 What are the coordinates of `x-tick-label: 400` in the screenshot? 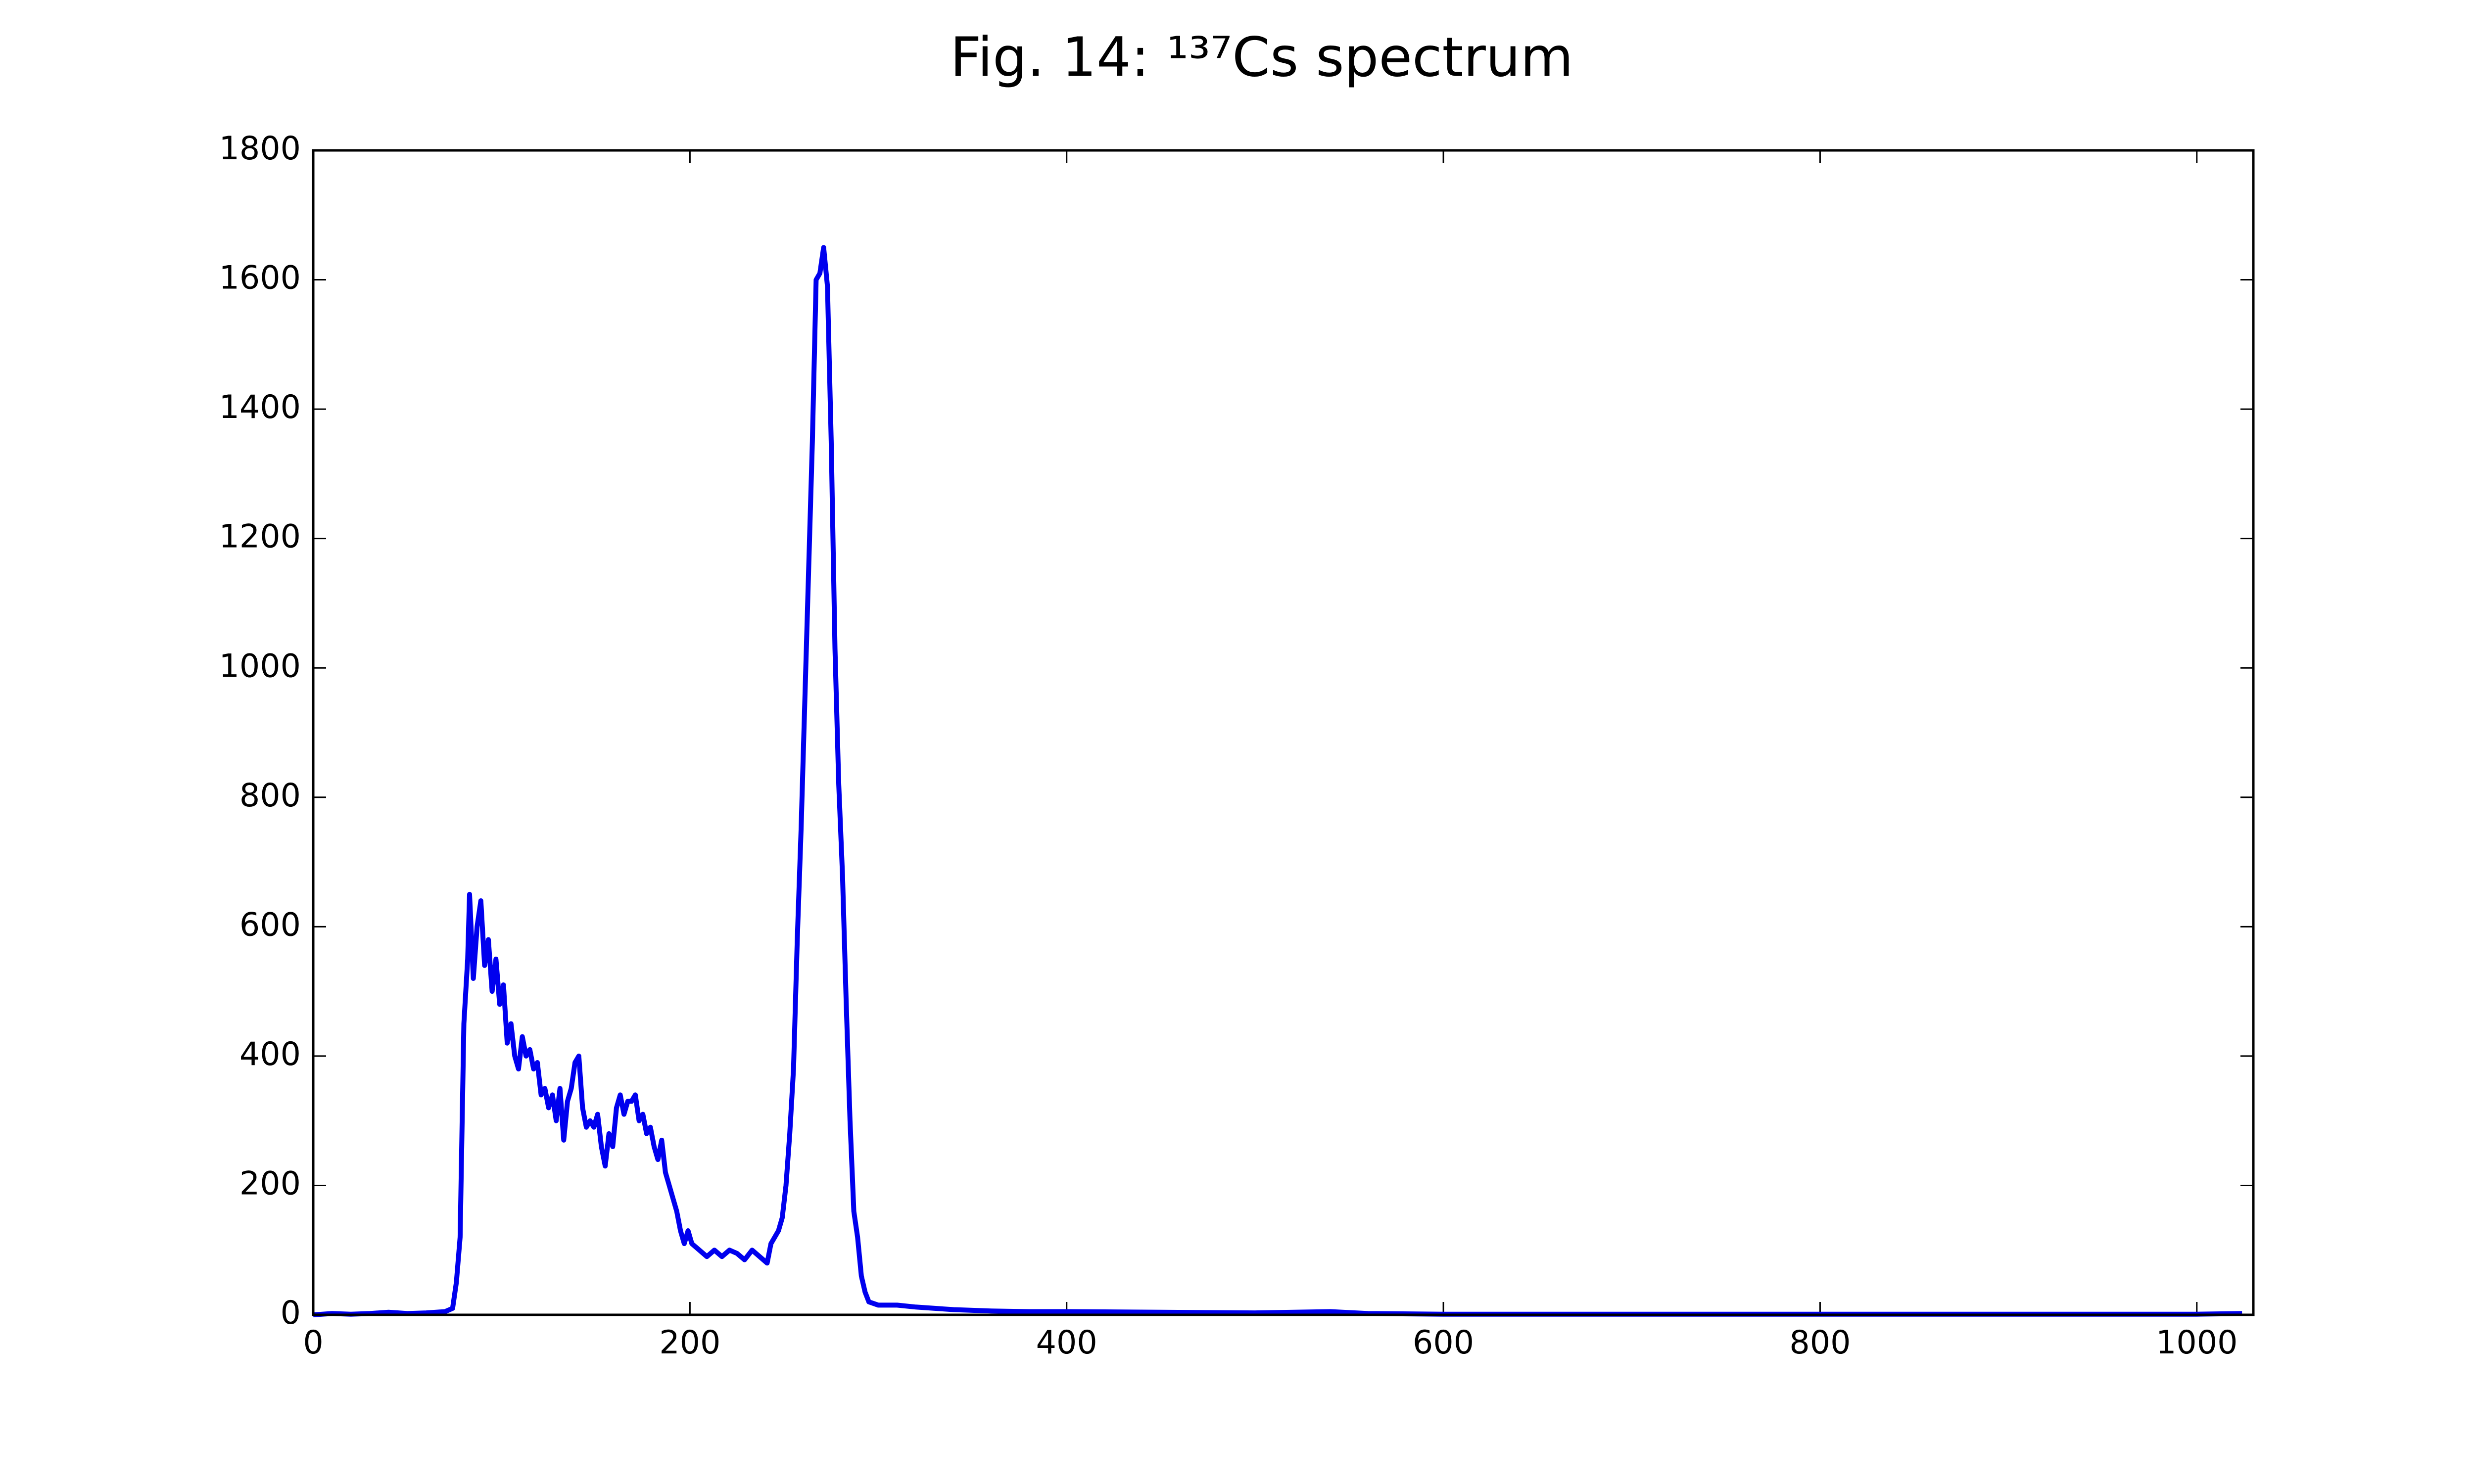 It's located at (1067, 1342).